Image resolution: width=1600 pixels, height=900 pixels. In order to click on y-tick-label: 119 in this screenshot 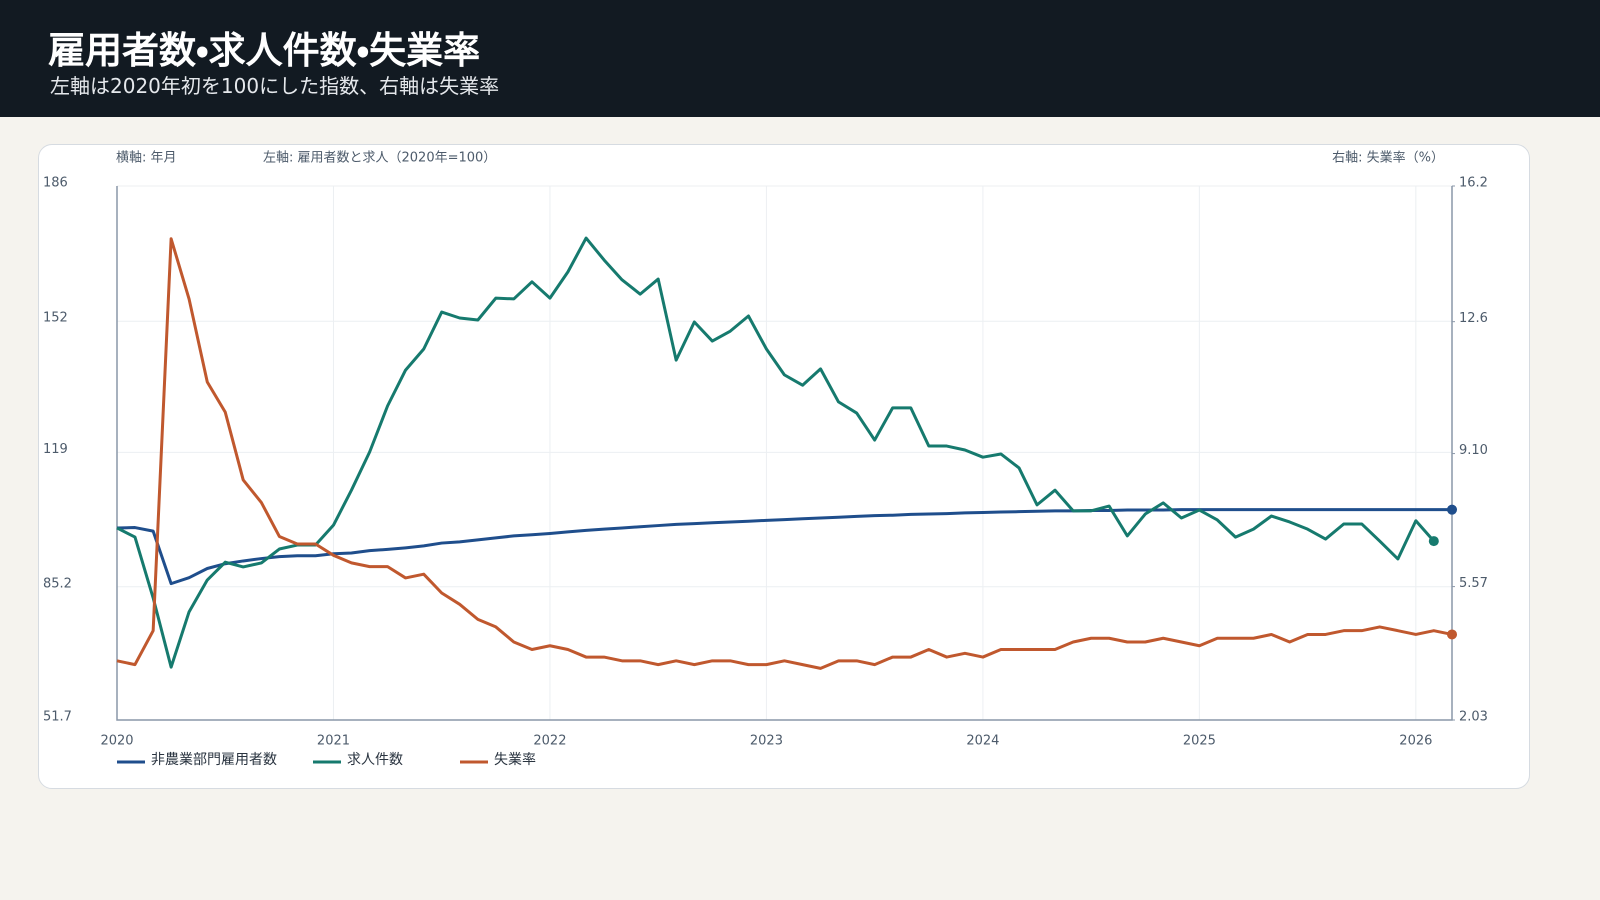, I will do `click(55, 449)`.